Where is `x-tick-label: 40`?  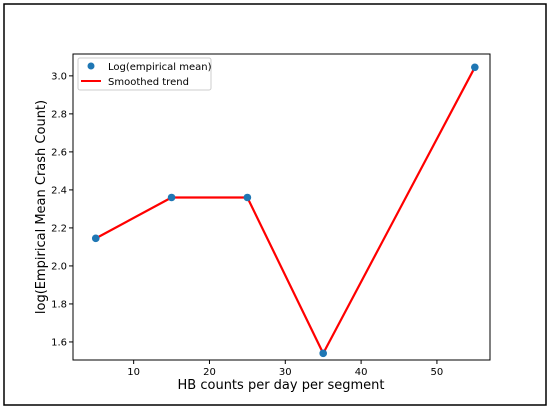 x-tick-label: 40 is located at coordinates (361, 372).